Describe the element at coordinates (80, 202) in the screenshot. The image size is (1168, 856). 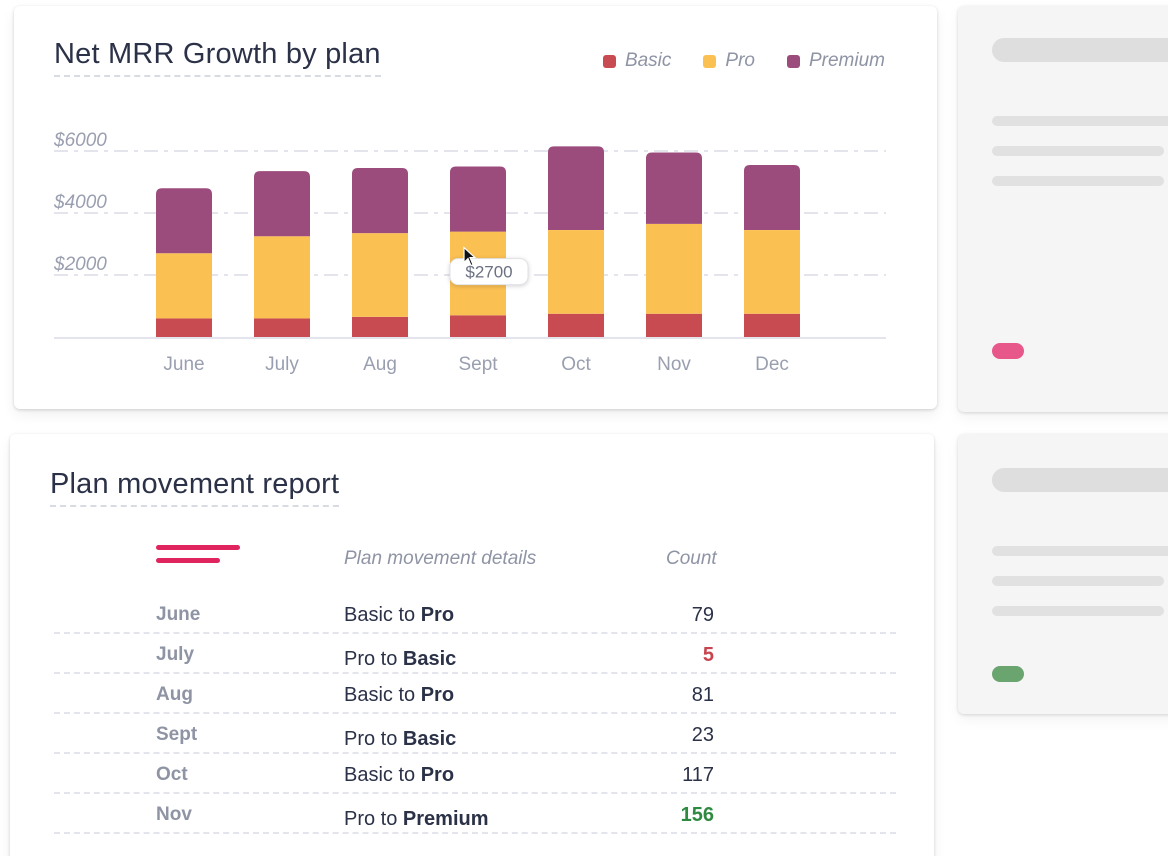
I see `y-tick-label: $4000` at that location.